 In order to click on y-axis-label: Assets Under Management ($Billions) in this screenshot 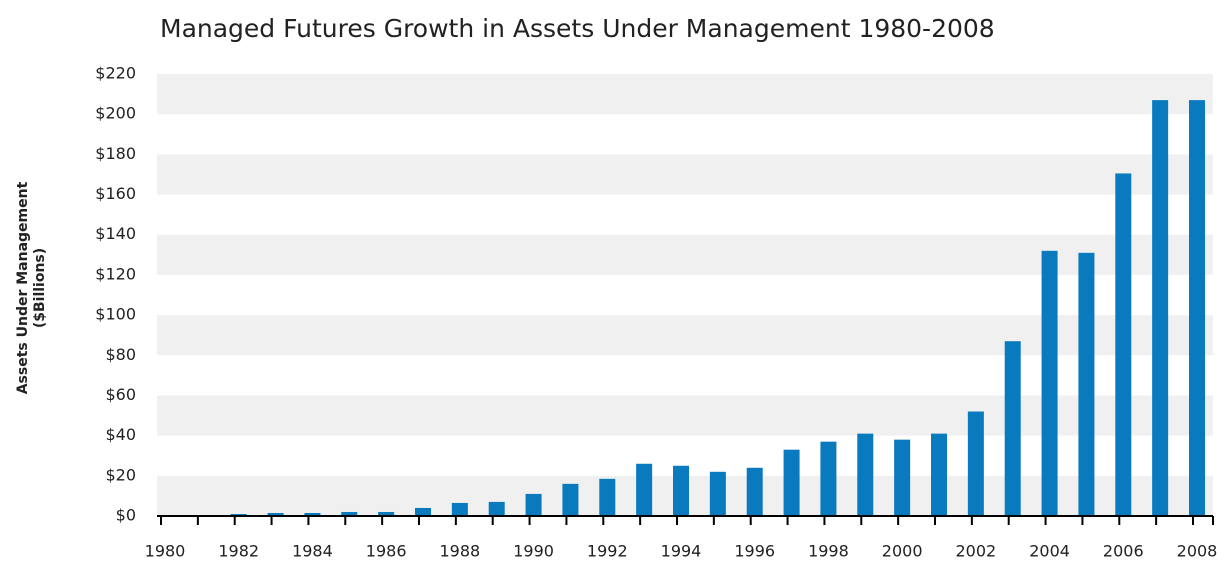, I will do `click(31, 287)`.